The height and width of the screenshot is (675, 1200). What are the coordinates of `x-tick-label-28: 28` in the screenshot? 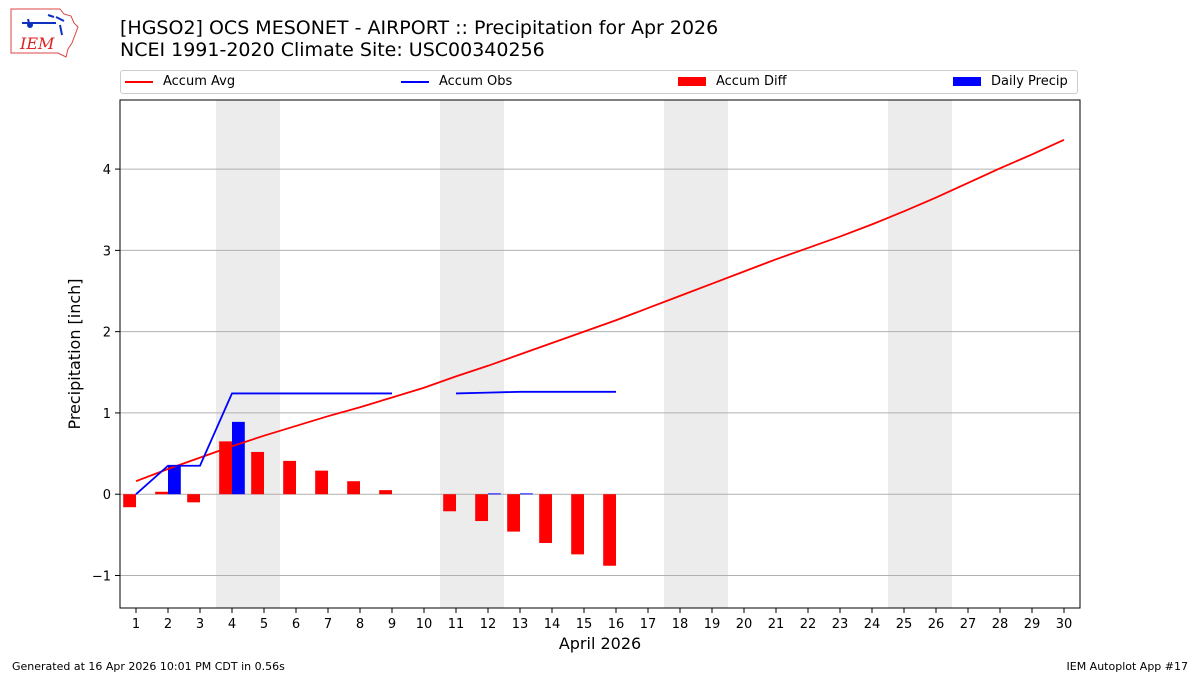 It's located at (1000, 624).